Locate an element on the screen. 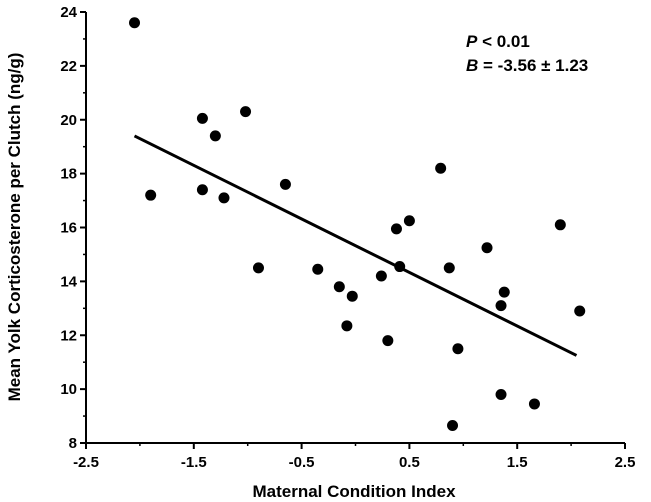  x-tick-label: -0.5 is located at coordinates (302, 462).